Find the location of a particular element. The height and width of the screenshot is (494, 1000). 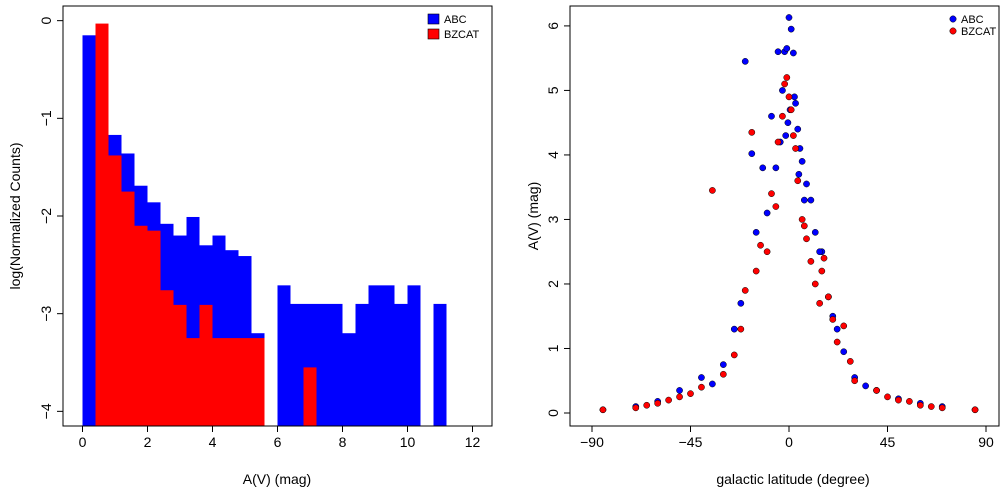

x-tick-label: −90 is located at coordinates (592, 442).